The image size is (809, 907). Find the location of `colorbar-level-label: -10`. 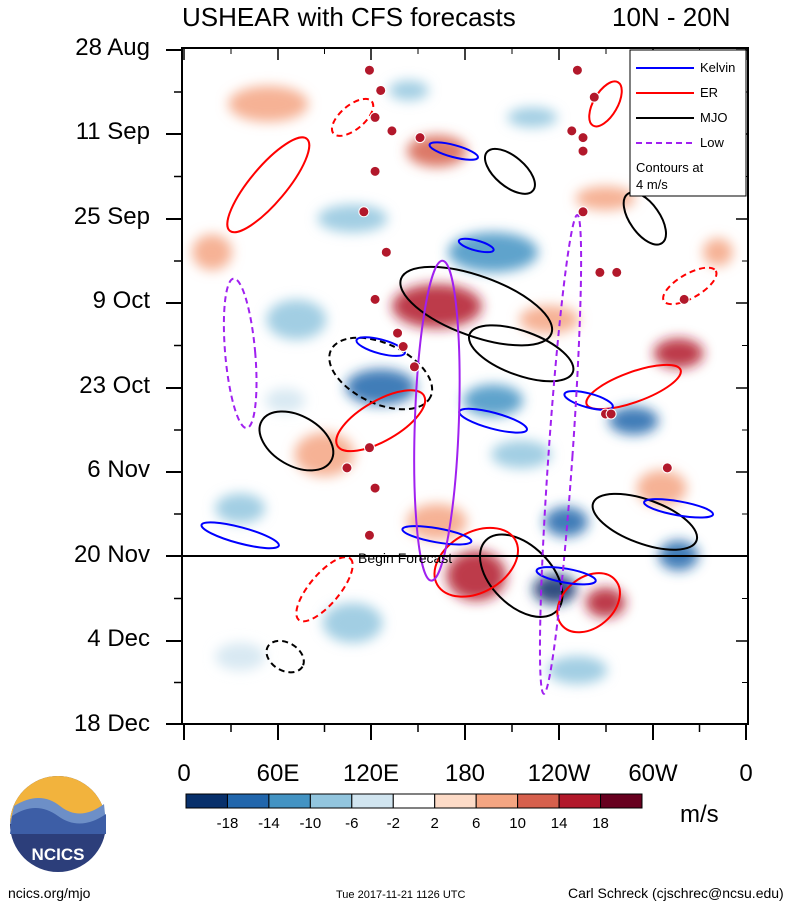

colorbar-level-label: -10 is located at coordinates (311, 823).